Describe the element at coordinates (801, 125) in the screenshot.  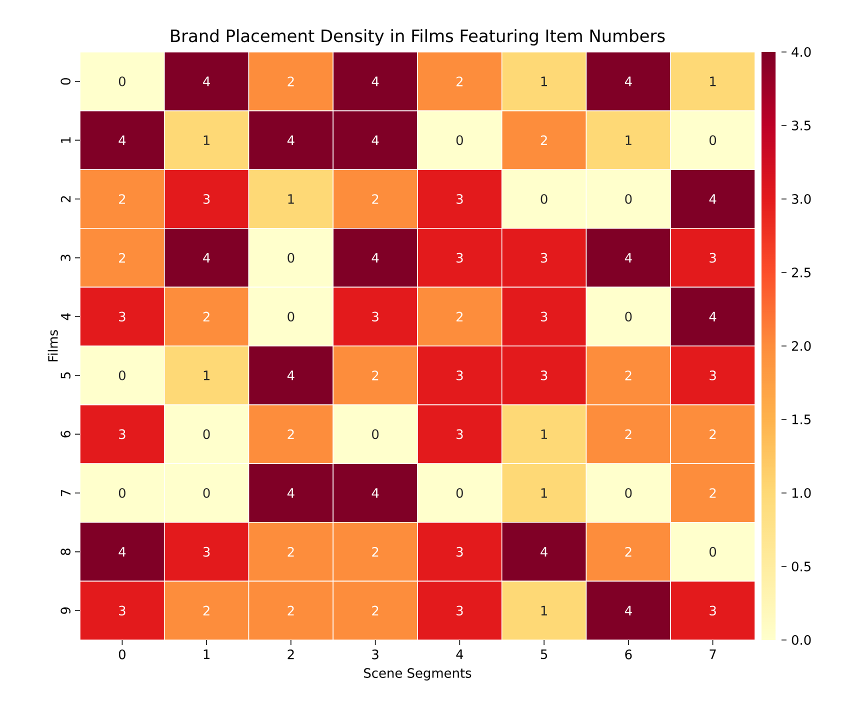
I see `color-bar-label: 3.5` at that location.